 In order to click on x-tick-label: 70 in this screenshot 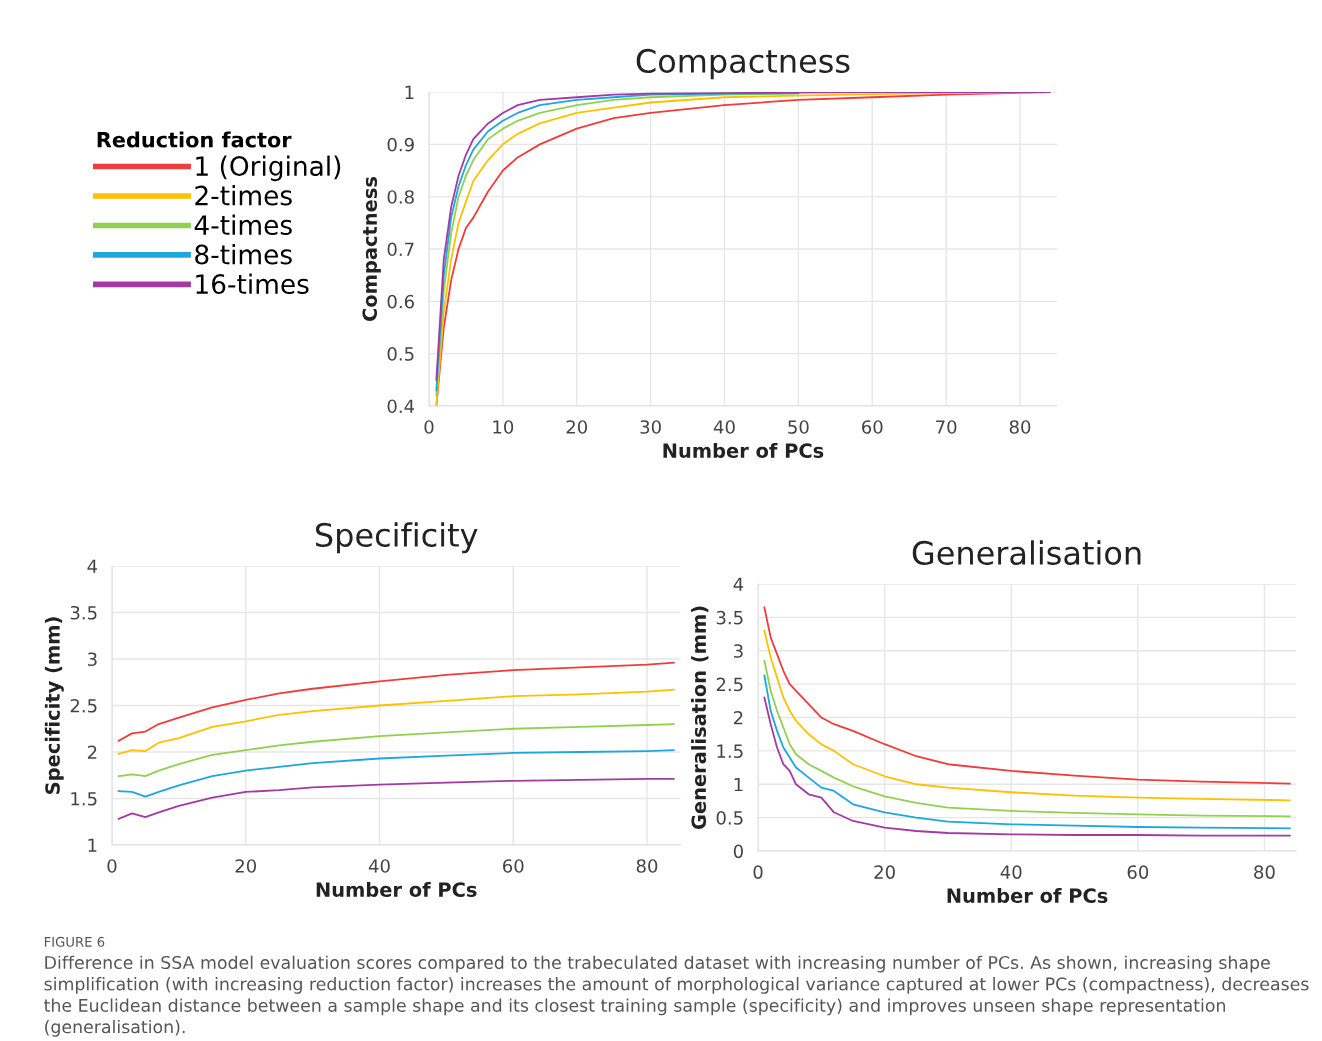, I will do `click(946, 427)`.